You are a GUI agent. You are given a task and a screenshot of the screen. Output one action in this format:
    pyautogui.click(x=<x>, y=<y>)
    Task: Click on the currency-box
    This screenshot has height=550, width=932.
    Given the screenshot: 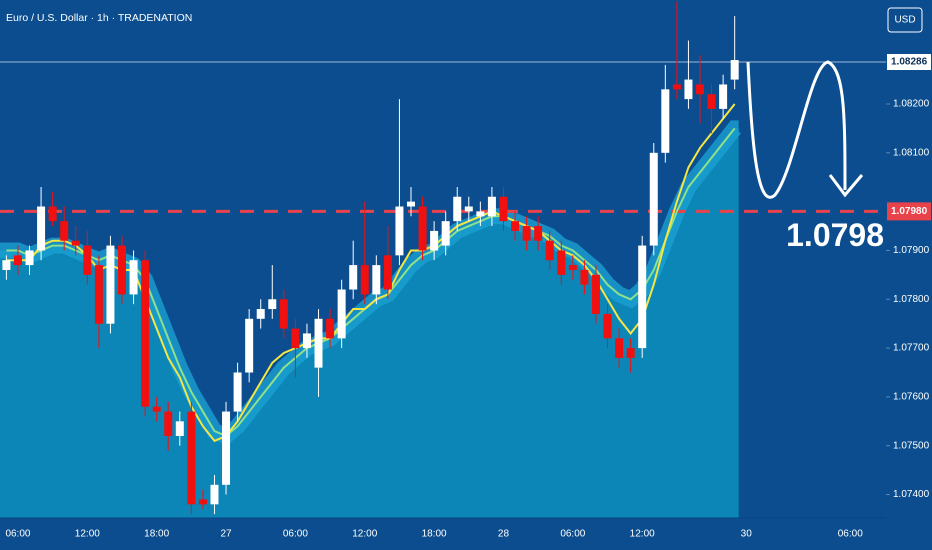 What is the action you would take?
    pyautogui.click(x=905, y=20)
    